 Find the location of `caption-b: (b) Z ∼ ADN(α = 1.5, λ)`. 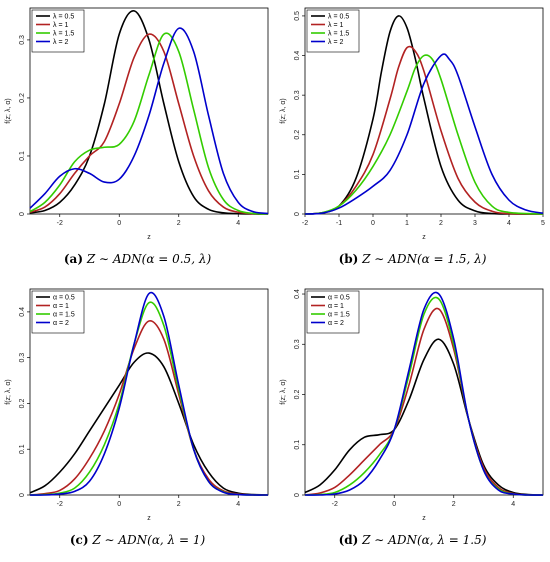

caption-b: (b) Z ∼ ADN(α = 1.5, λ) is located at coordinates (412, 259).